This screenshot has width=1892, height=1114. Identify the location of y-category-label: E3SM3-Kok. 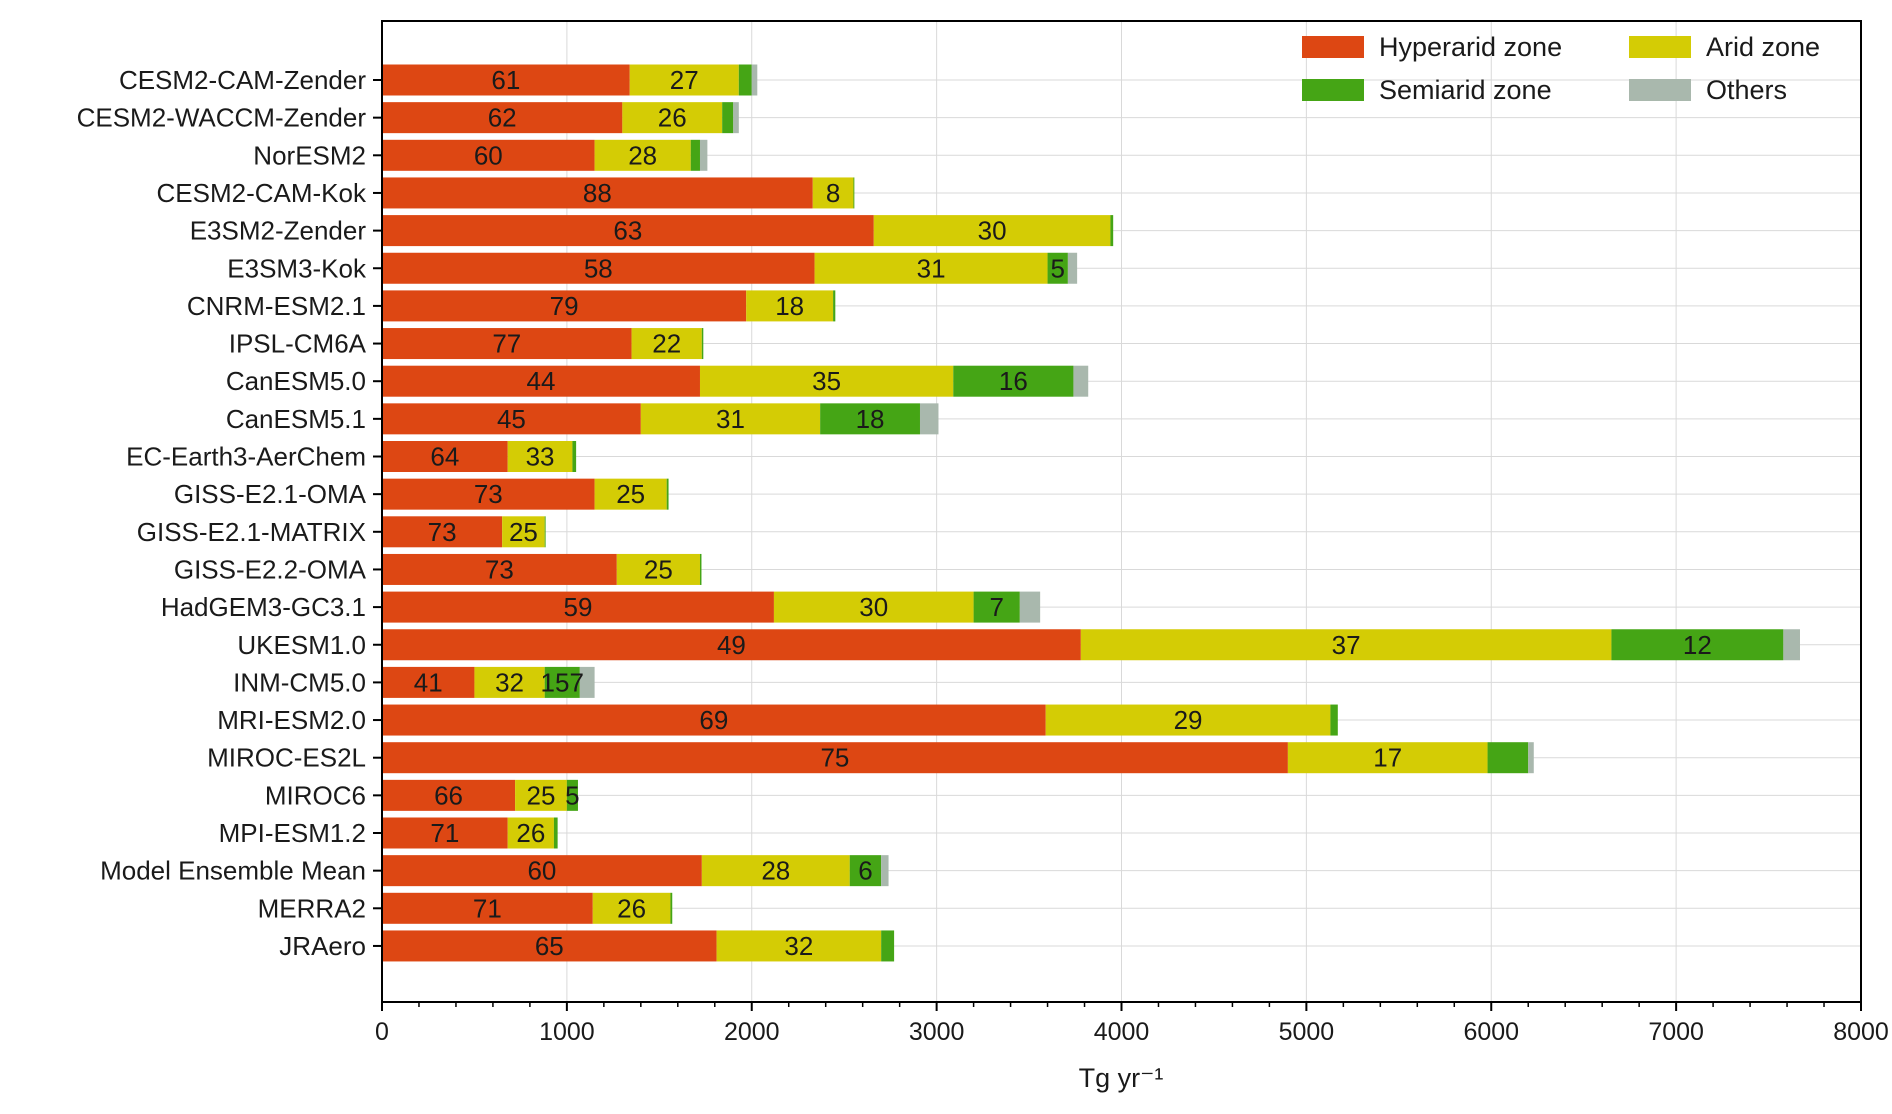
(297, 268).